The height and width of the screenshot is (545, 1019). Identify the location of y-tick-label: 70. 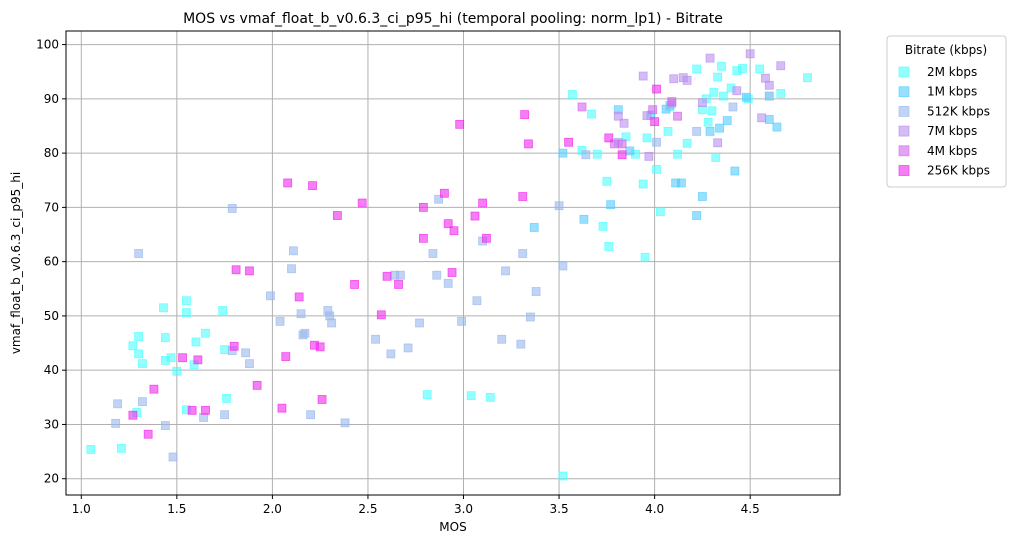
(51, 207).